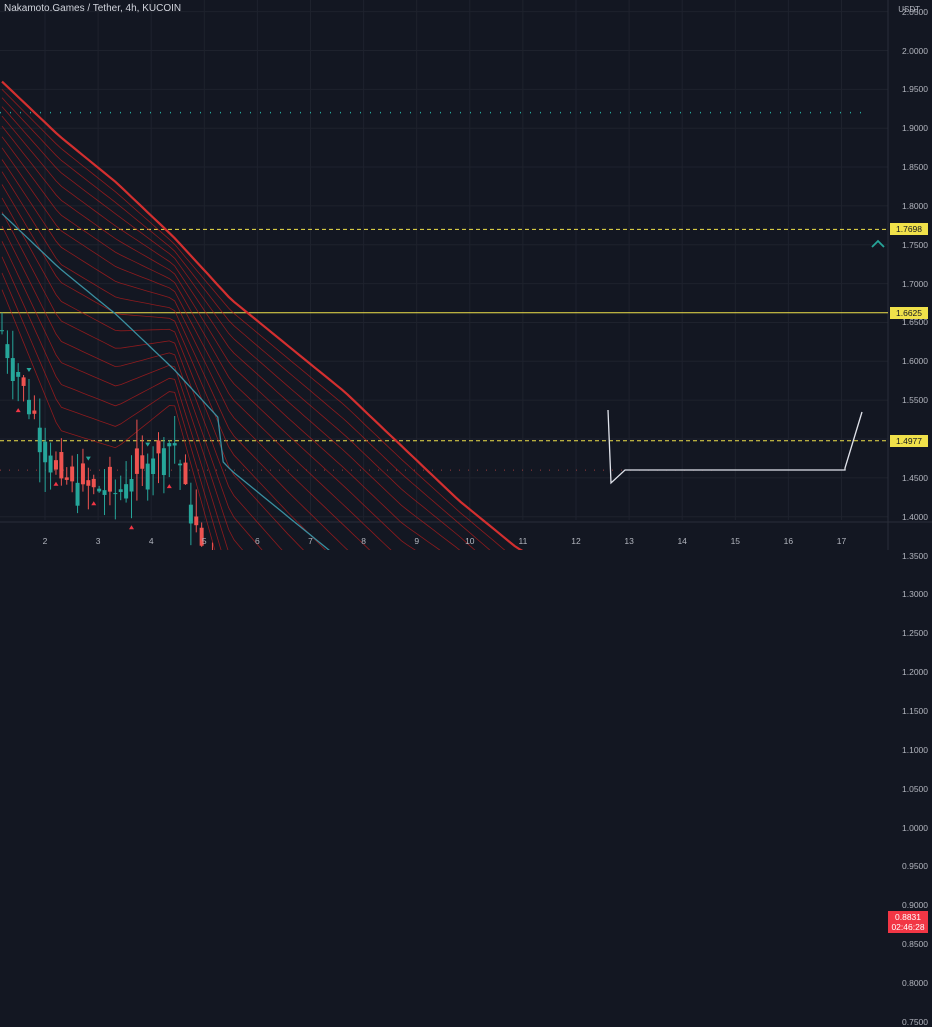  Describe the element at coordinates (908, 927) in the screenshot. I see `bar-countdown: 02:46:28` at that location.